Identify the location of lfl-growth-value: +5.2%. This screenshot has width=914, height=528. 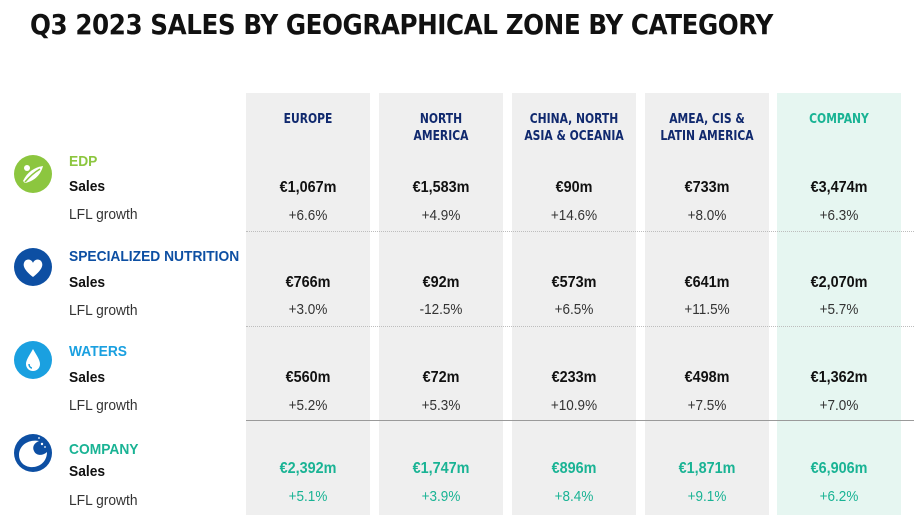
(308, 405).